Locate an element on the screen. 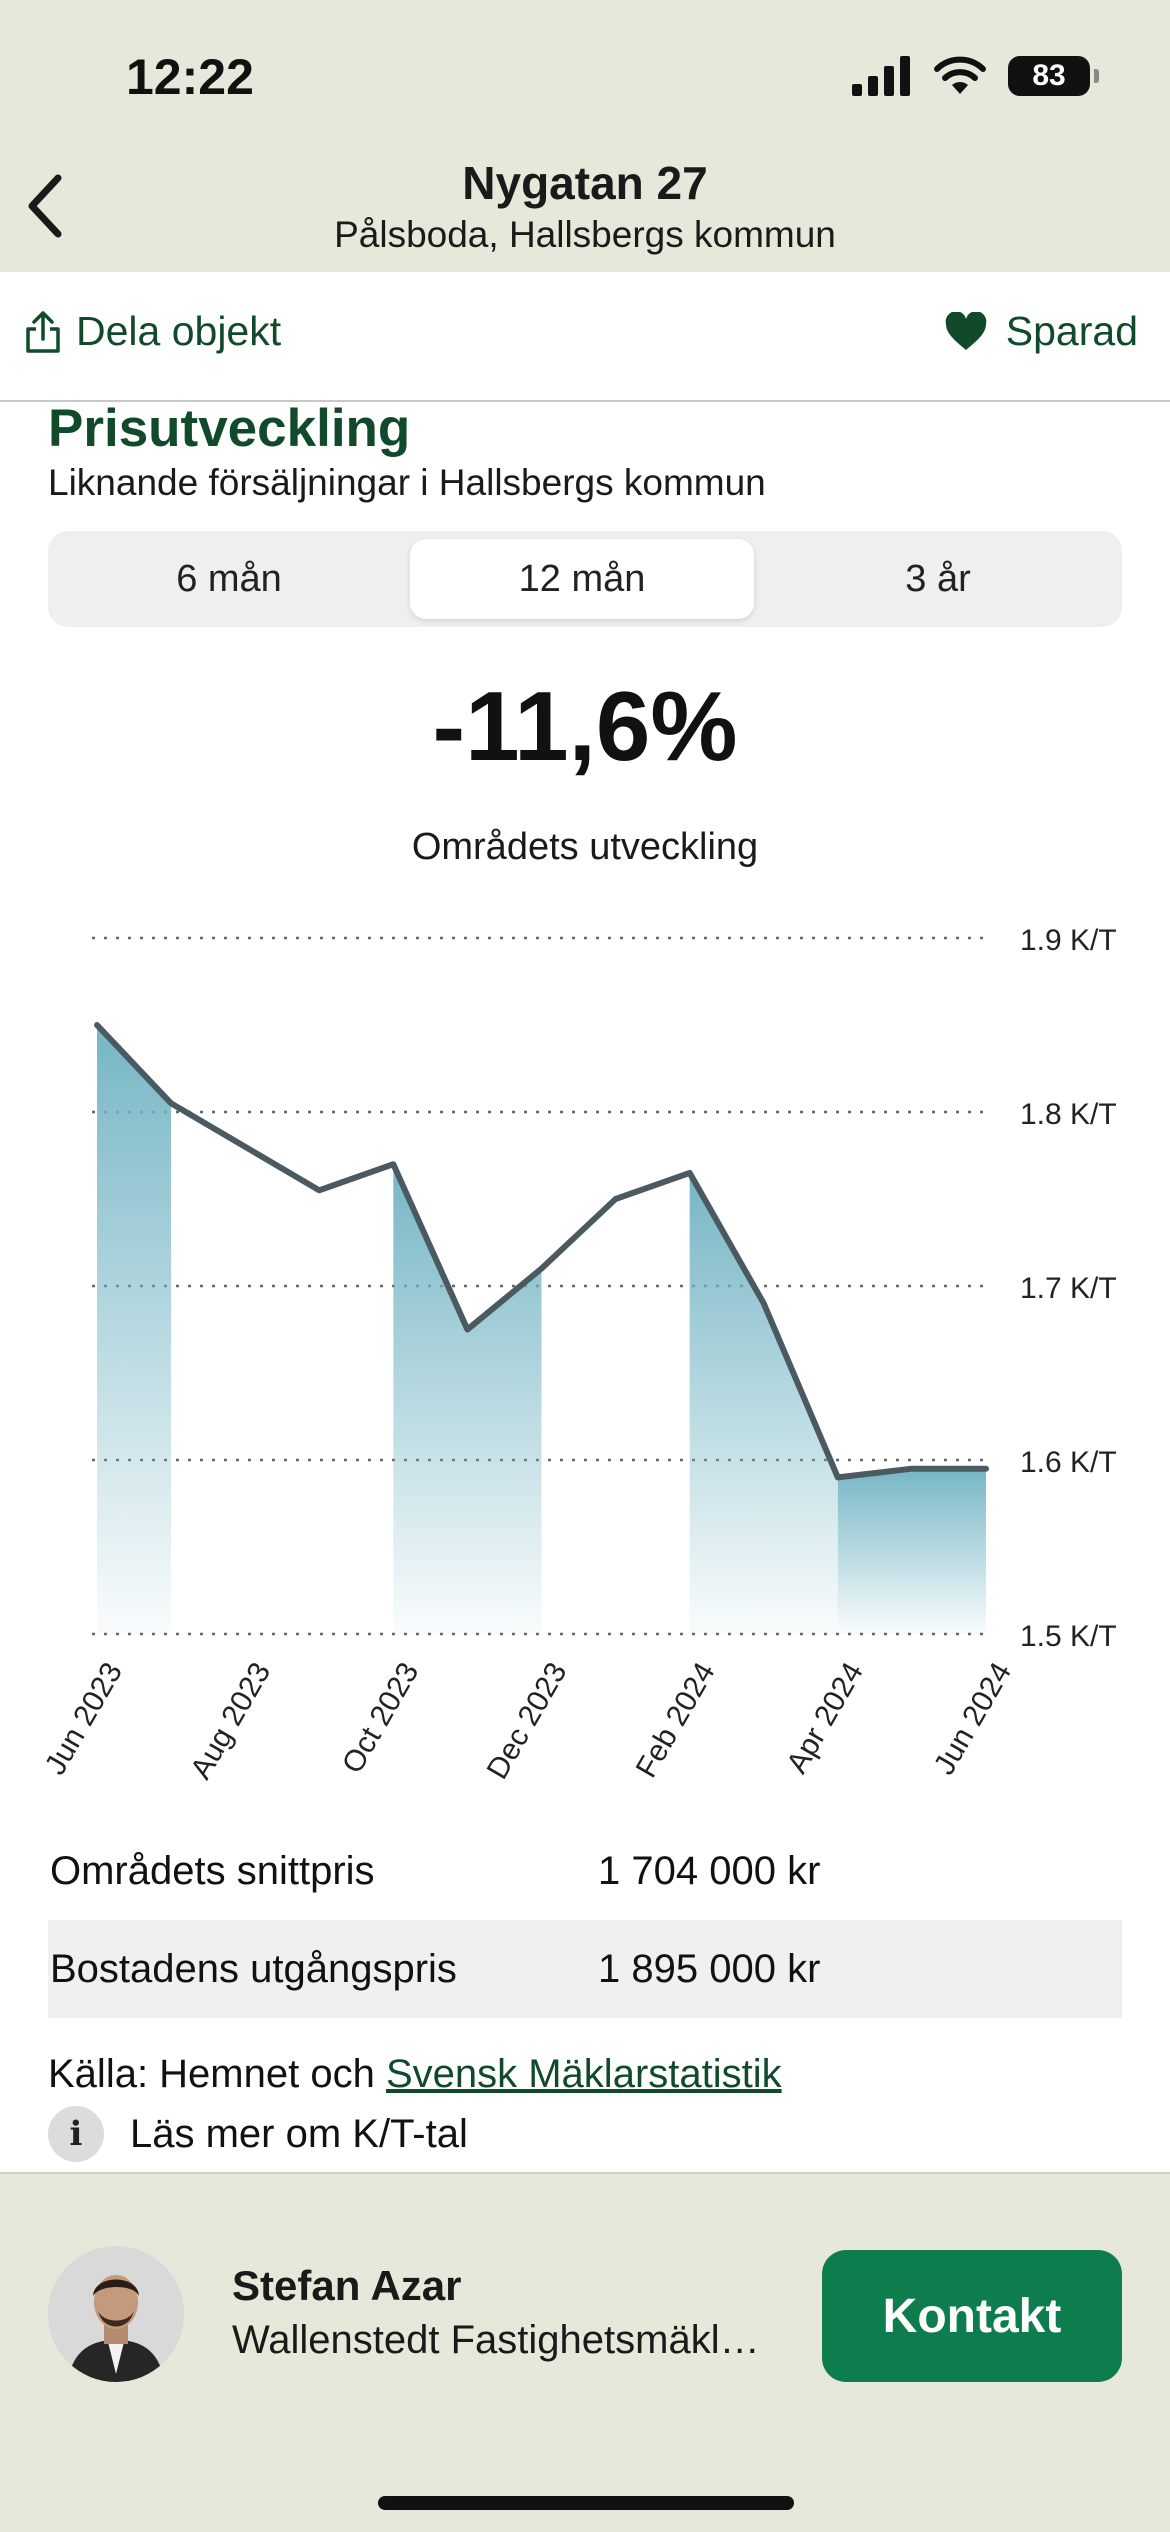  x-tick-label: Oct 2023 is located at coordinates (380, 1718).